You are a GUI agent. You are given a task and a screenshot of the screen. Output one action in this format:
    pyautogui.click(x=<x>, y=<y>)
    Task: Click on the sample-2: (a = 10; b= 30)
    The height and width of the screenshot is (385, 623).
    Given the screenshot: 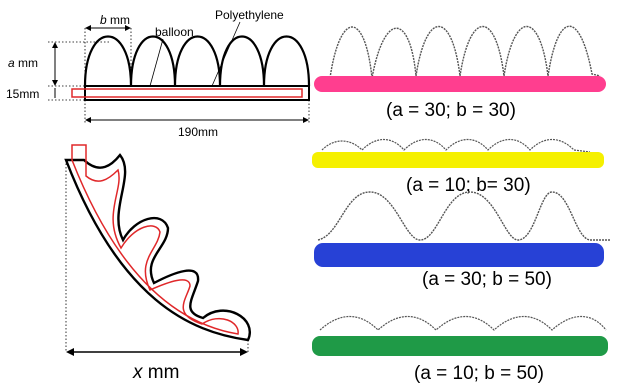 What is the action you would take?
    pyautogui.click(x=458, y=167)
    